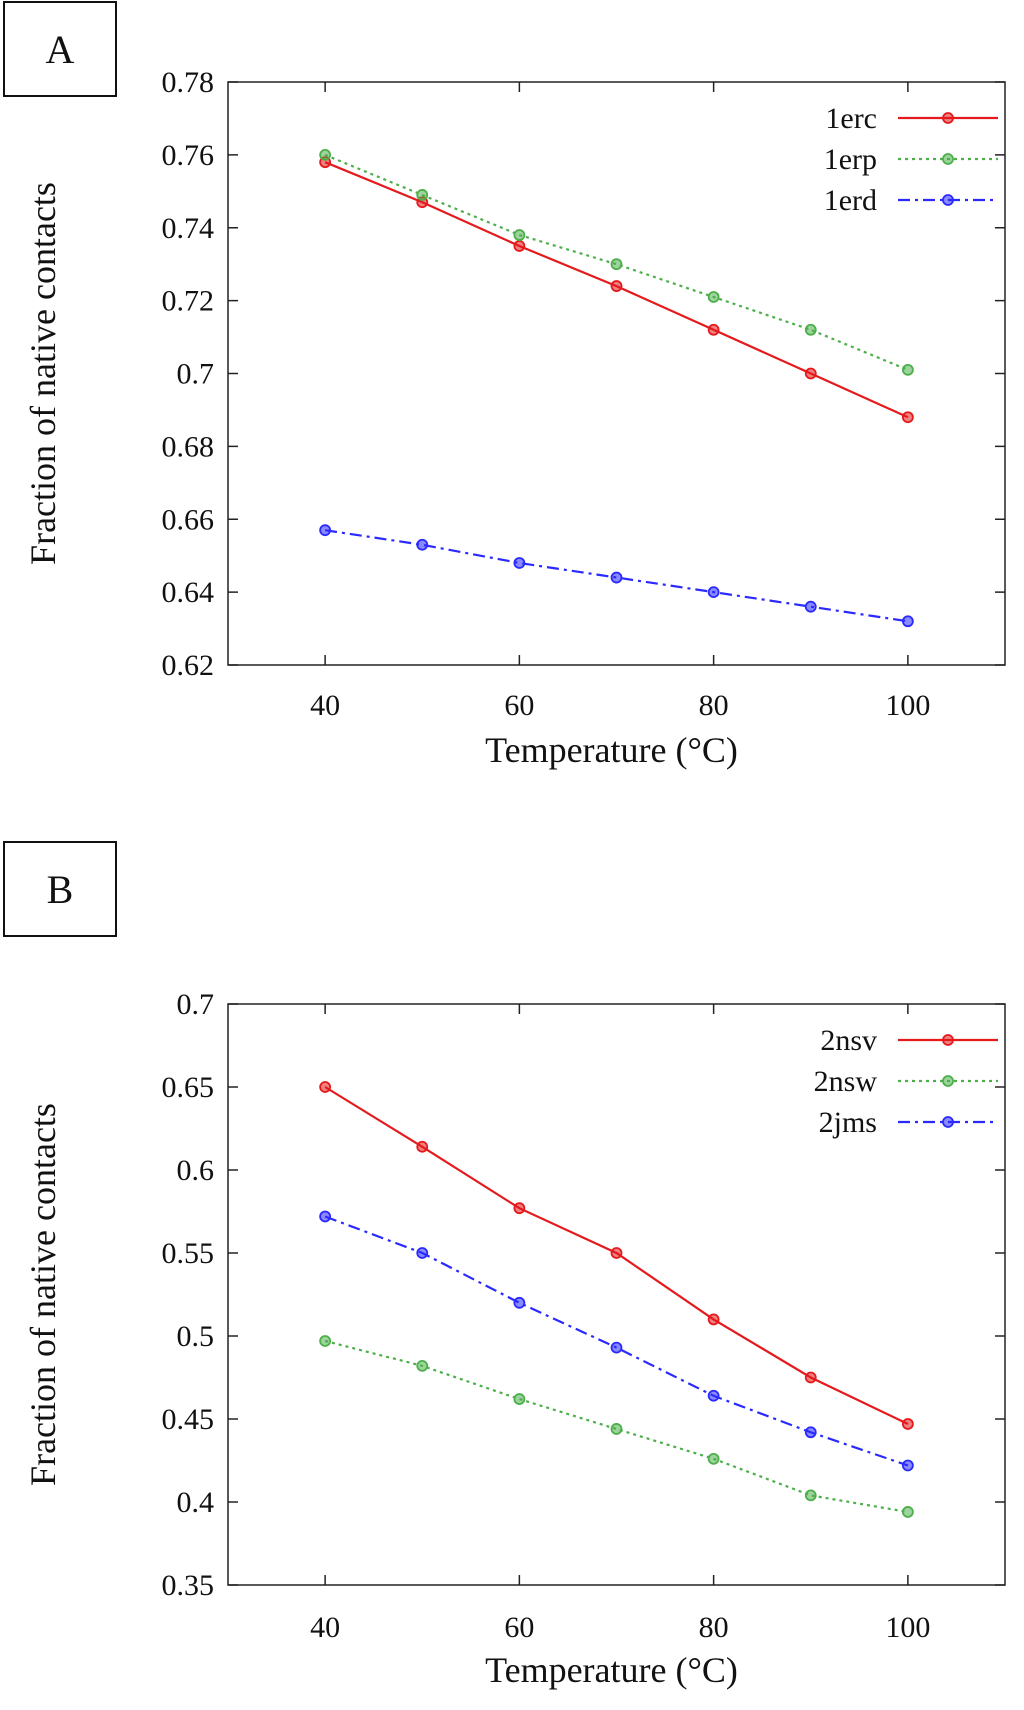  I want to click on y-tick-label: 0.62, so click(188, 665).